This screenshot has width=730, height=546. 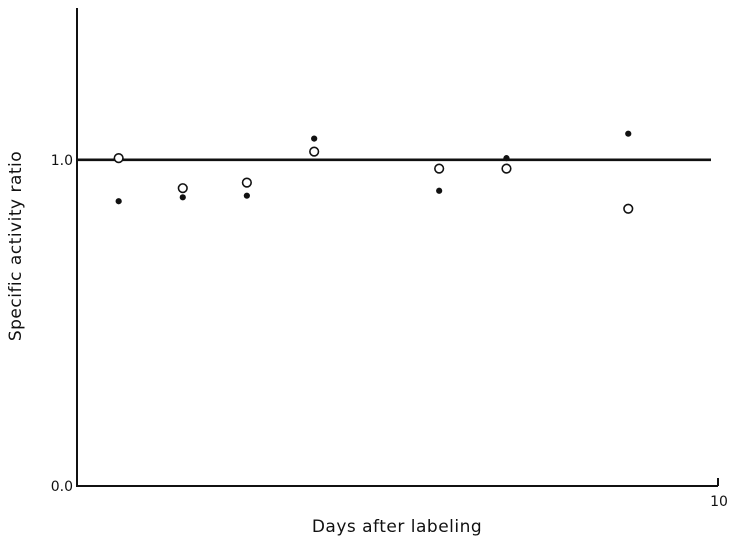 What do you see at coordinates (62, 487) in the screenshot?
I see `y-tick-label: 0.0` at bounding box center [62, 487].